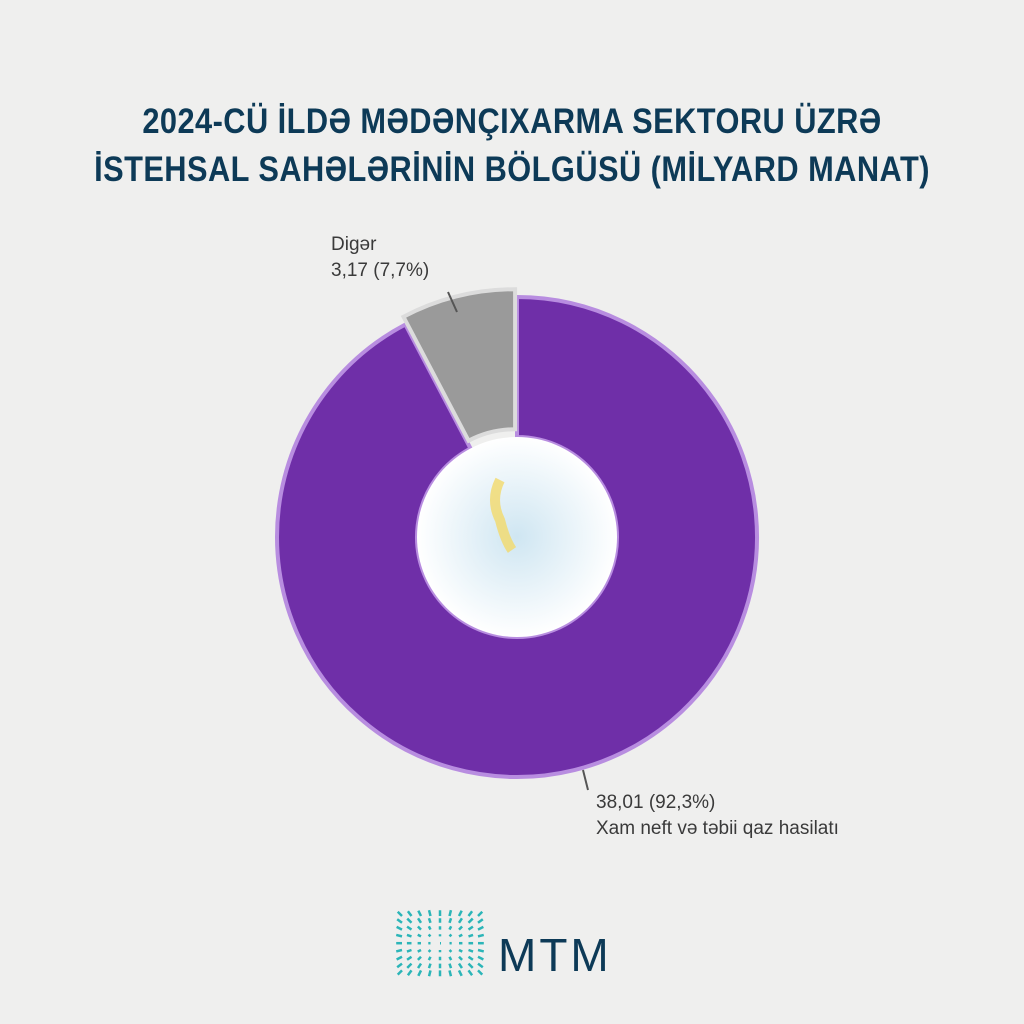 This screenshot has height=1024, width=1024. I want to click on title-line-1: 2024-CÜ İLDƏ MƏDƏNÇIXARMA SEKTORU ÜZRƏ, so click(512, 121).